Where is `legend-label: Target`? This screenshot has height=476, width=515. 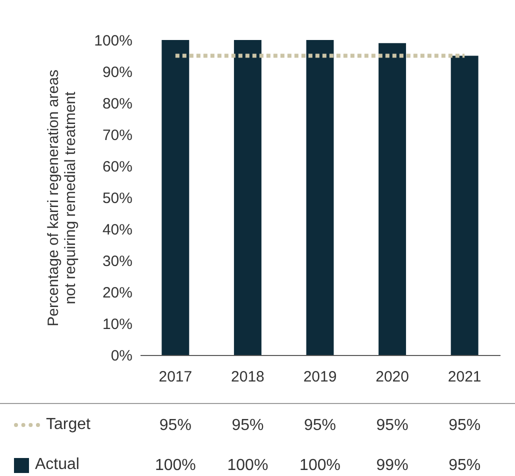
legend-label: Target is located at coordinates (68, 425).